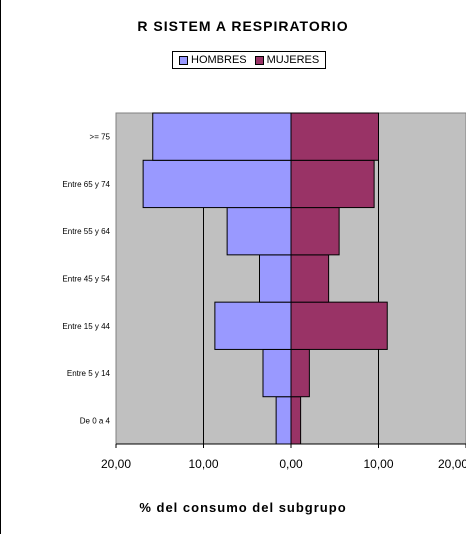 Image resolution: width=466 pixels, height=534 pixels. Describe the element at coordinates (89, 373) in the screenshot. I see `y-tick-label: Entre 5 y 14` at that location.